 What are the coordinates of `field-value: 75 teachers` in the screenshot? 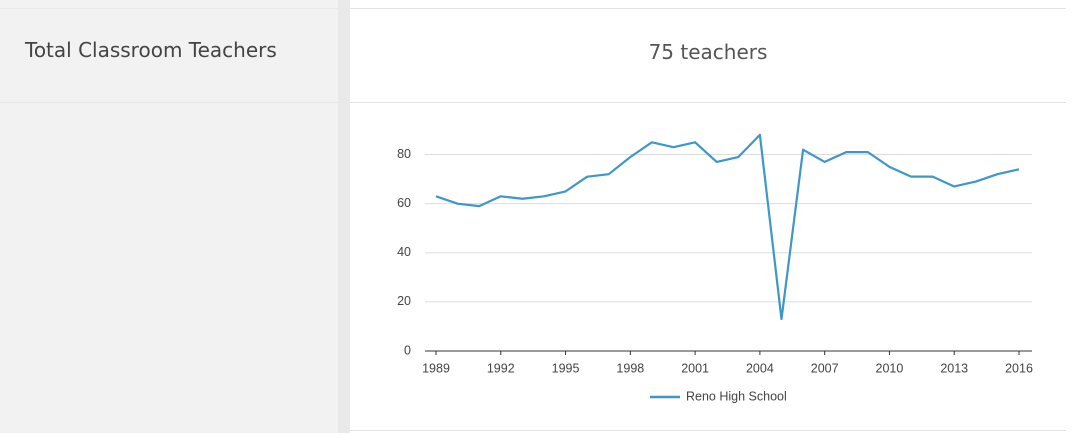 It's located at (708, 52).